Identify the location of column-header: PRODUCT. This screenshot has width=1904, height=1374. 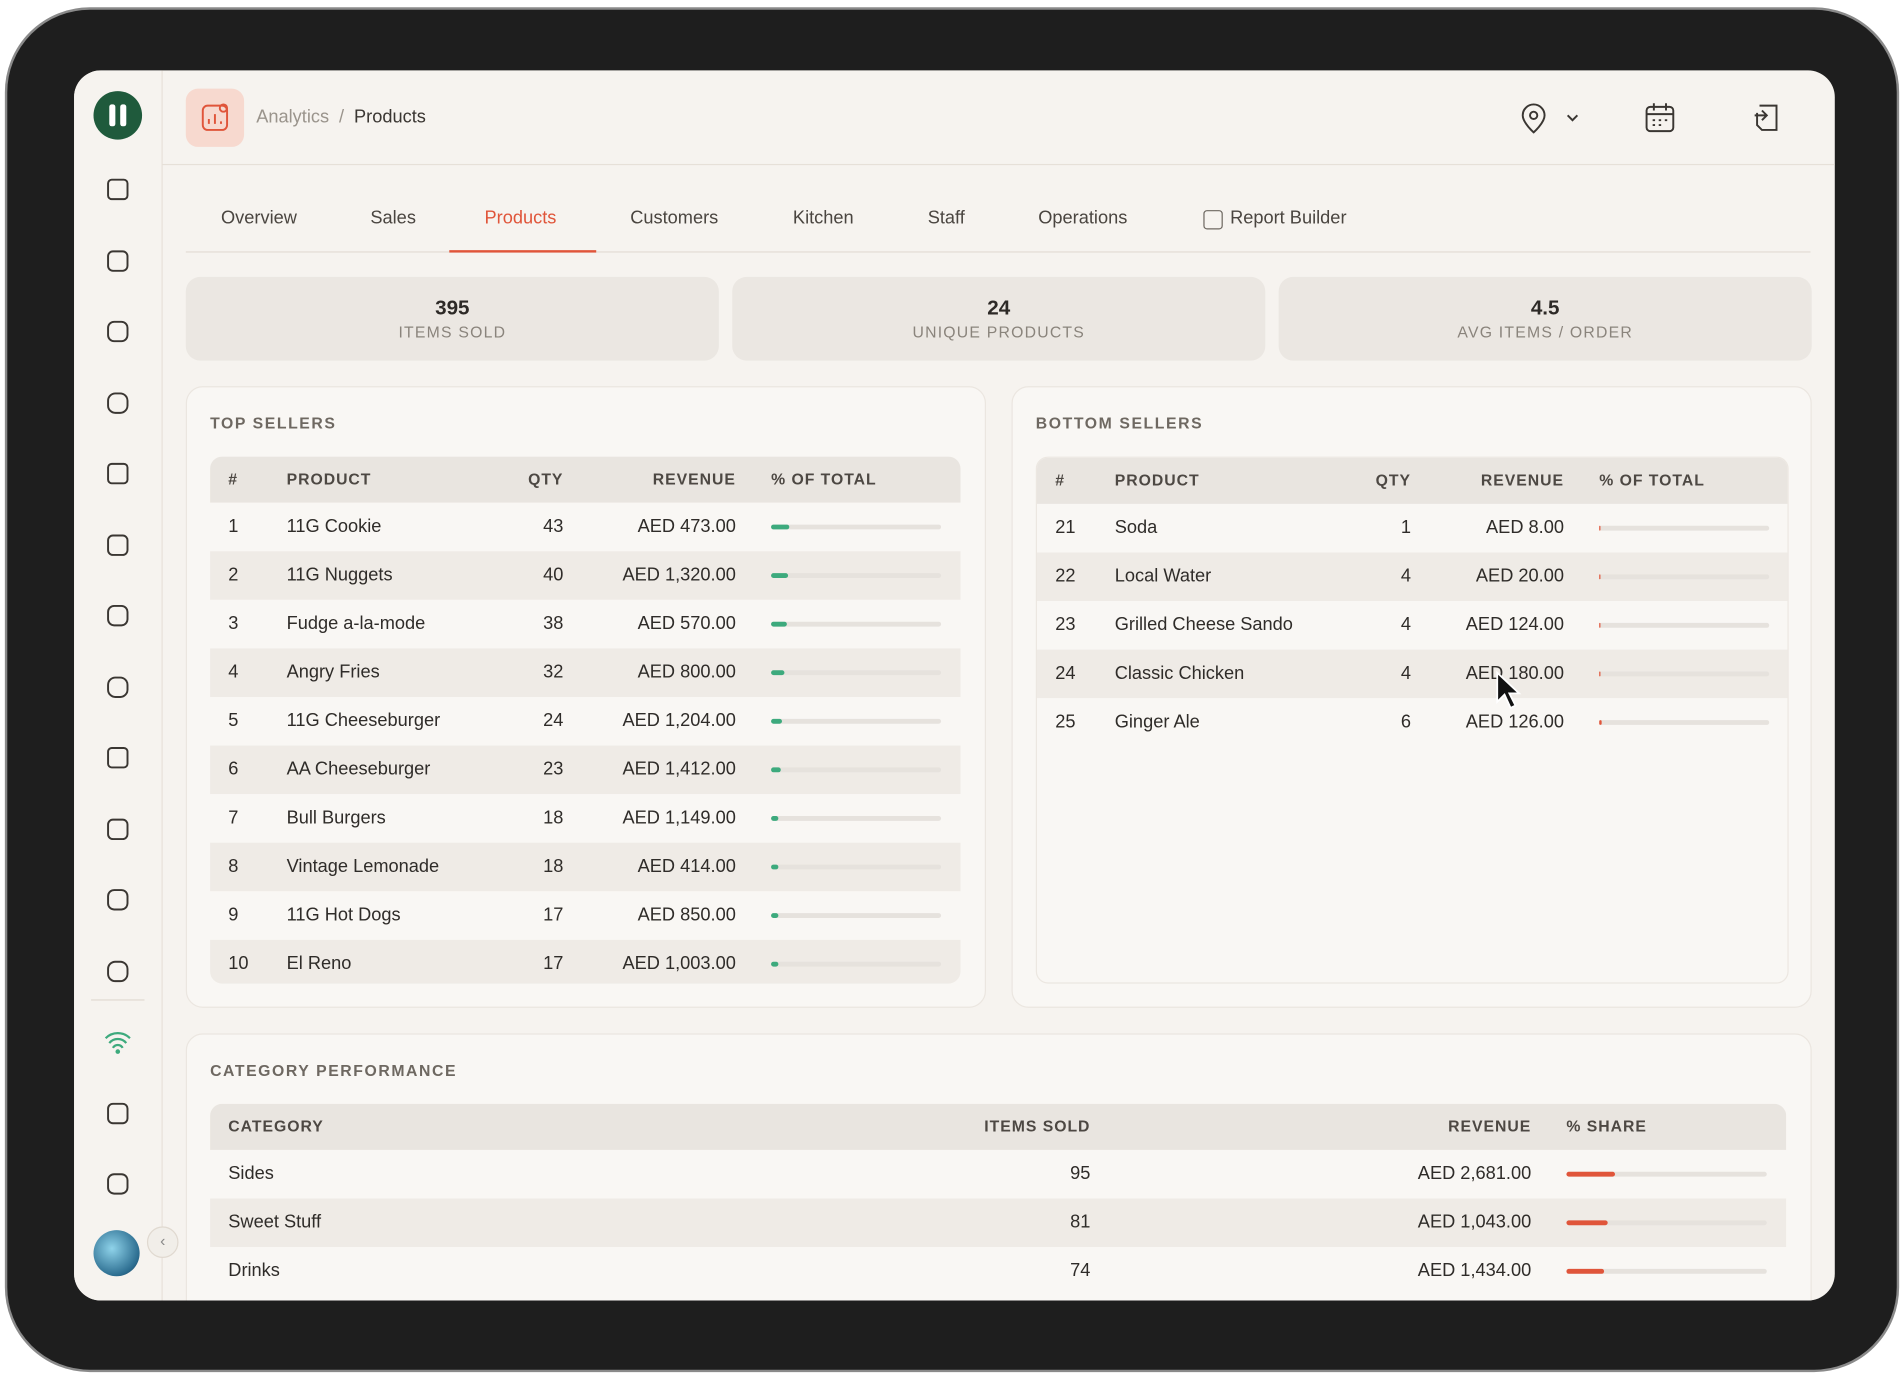
(329, 479).